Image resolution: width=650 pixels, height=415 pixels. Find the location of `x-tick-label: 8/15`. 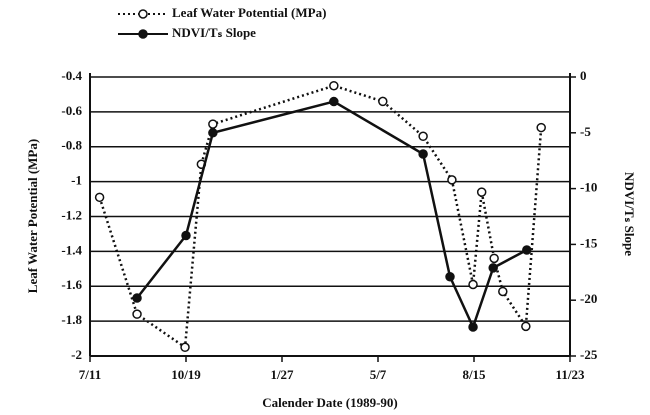

x-tick-label: 8/15 is located at coordinates (474, 374).